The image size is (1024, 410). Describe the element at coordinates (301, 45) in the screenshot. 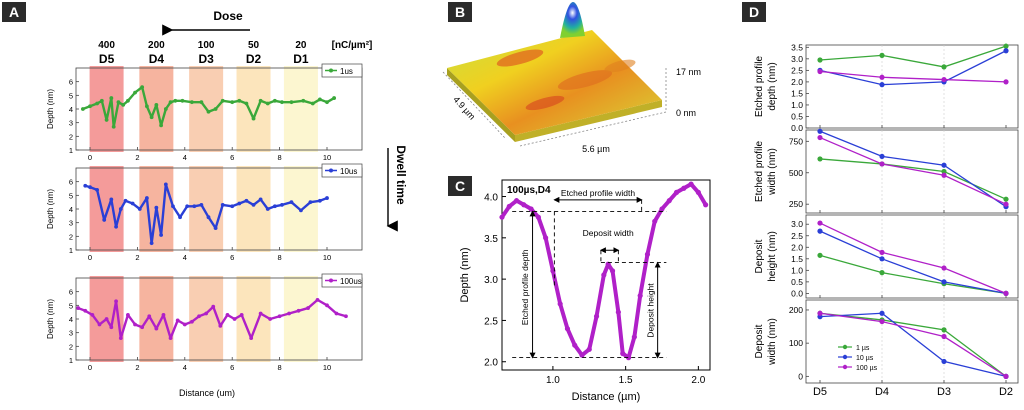

I see `dose-value: 20` at that location.